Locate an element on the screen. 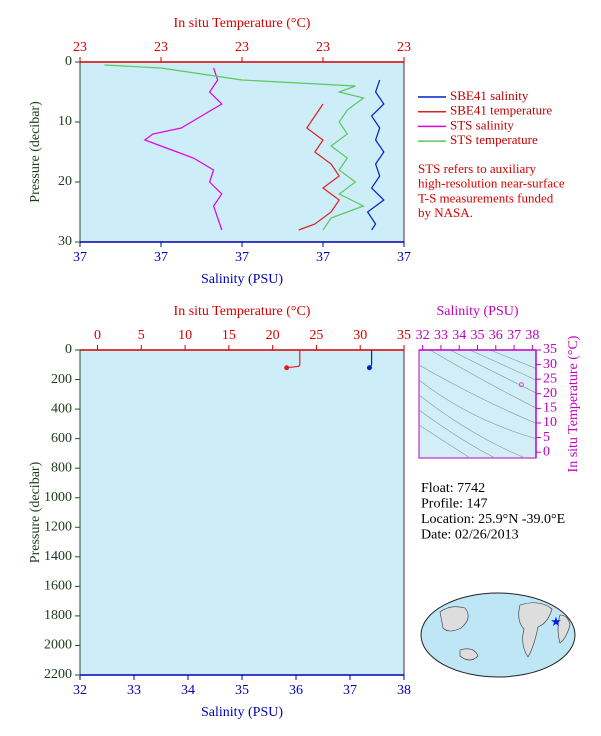 The height and width of the screenshot is (736, 601). legend-label: SBE41 salinity is located at coordinates (489, 95).